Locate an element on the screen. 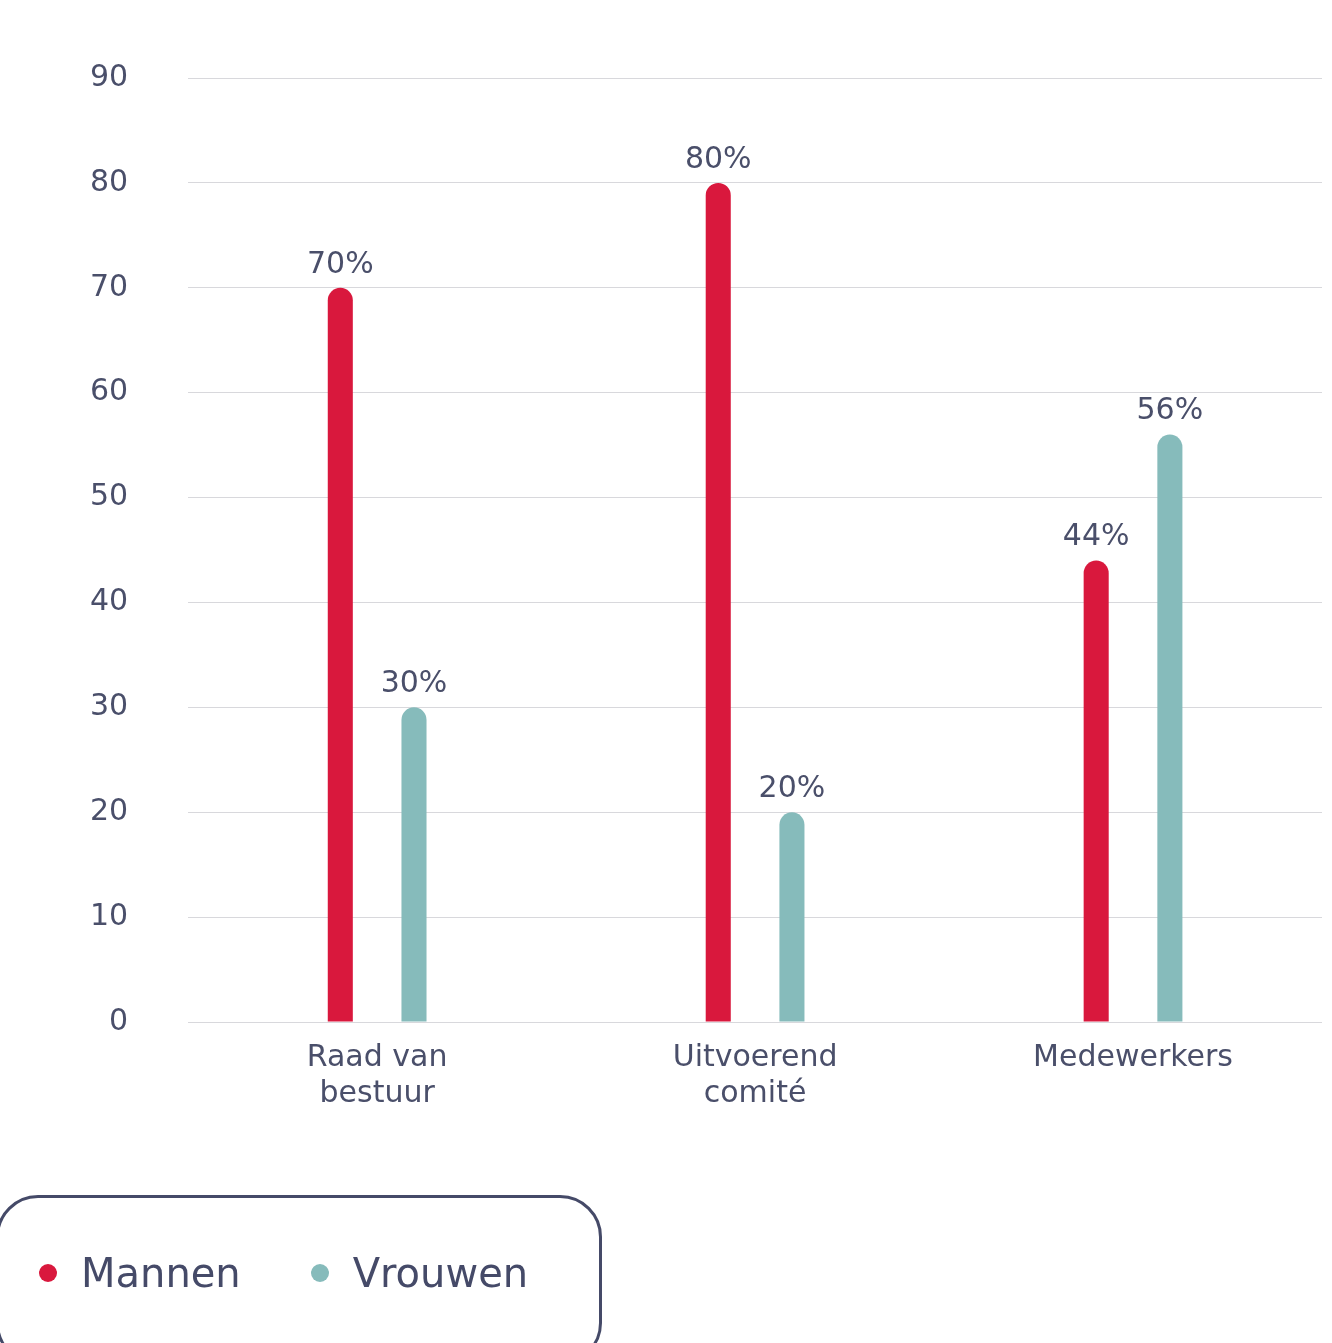 The image size is (1332, 1343). x-tick-label: Raad van bestuur is located at coordinates (377, 1073).